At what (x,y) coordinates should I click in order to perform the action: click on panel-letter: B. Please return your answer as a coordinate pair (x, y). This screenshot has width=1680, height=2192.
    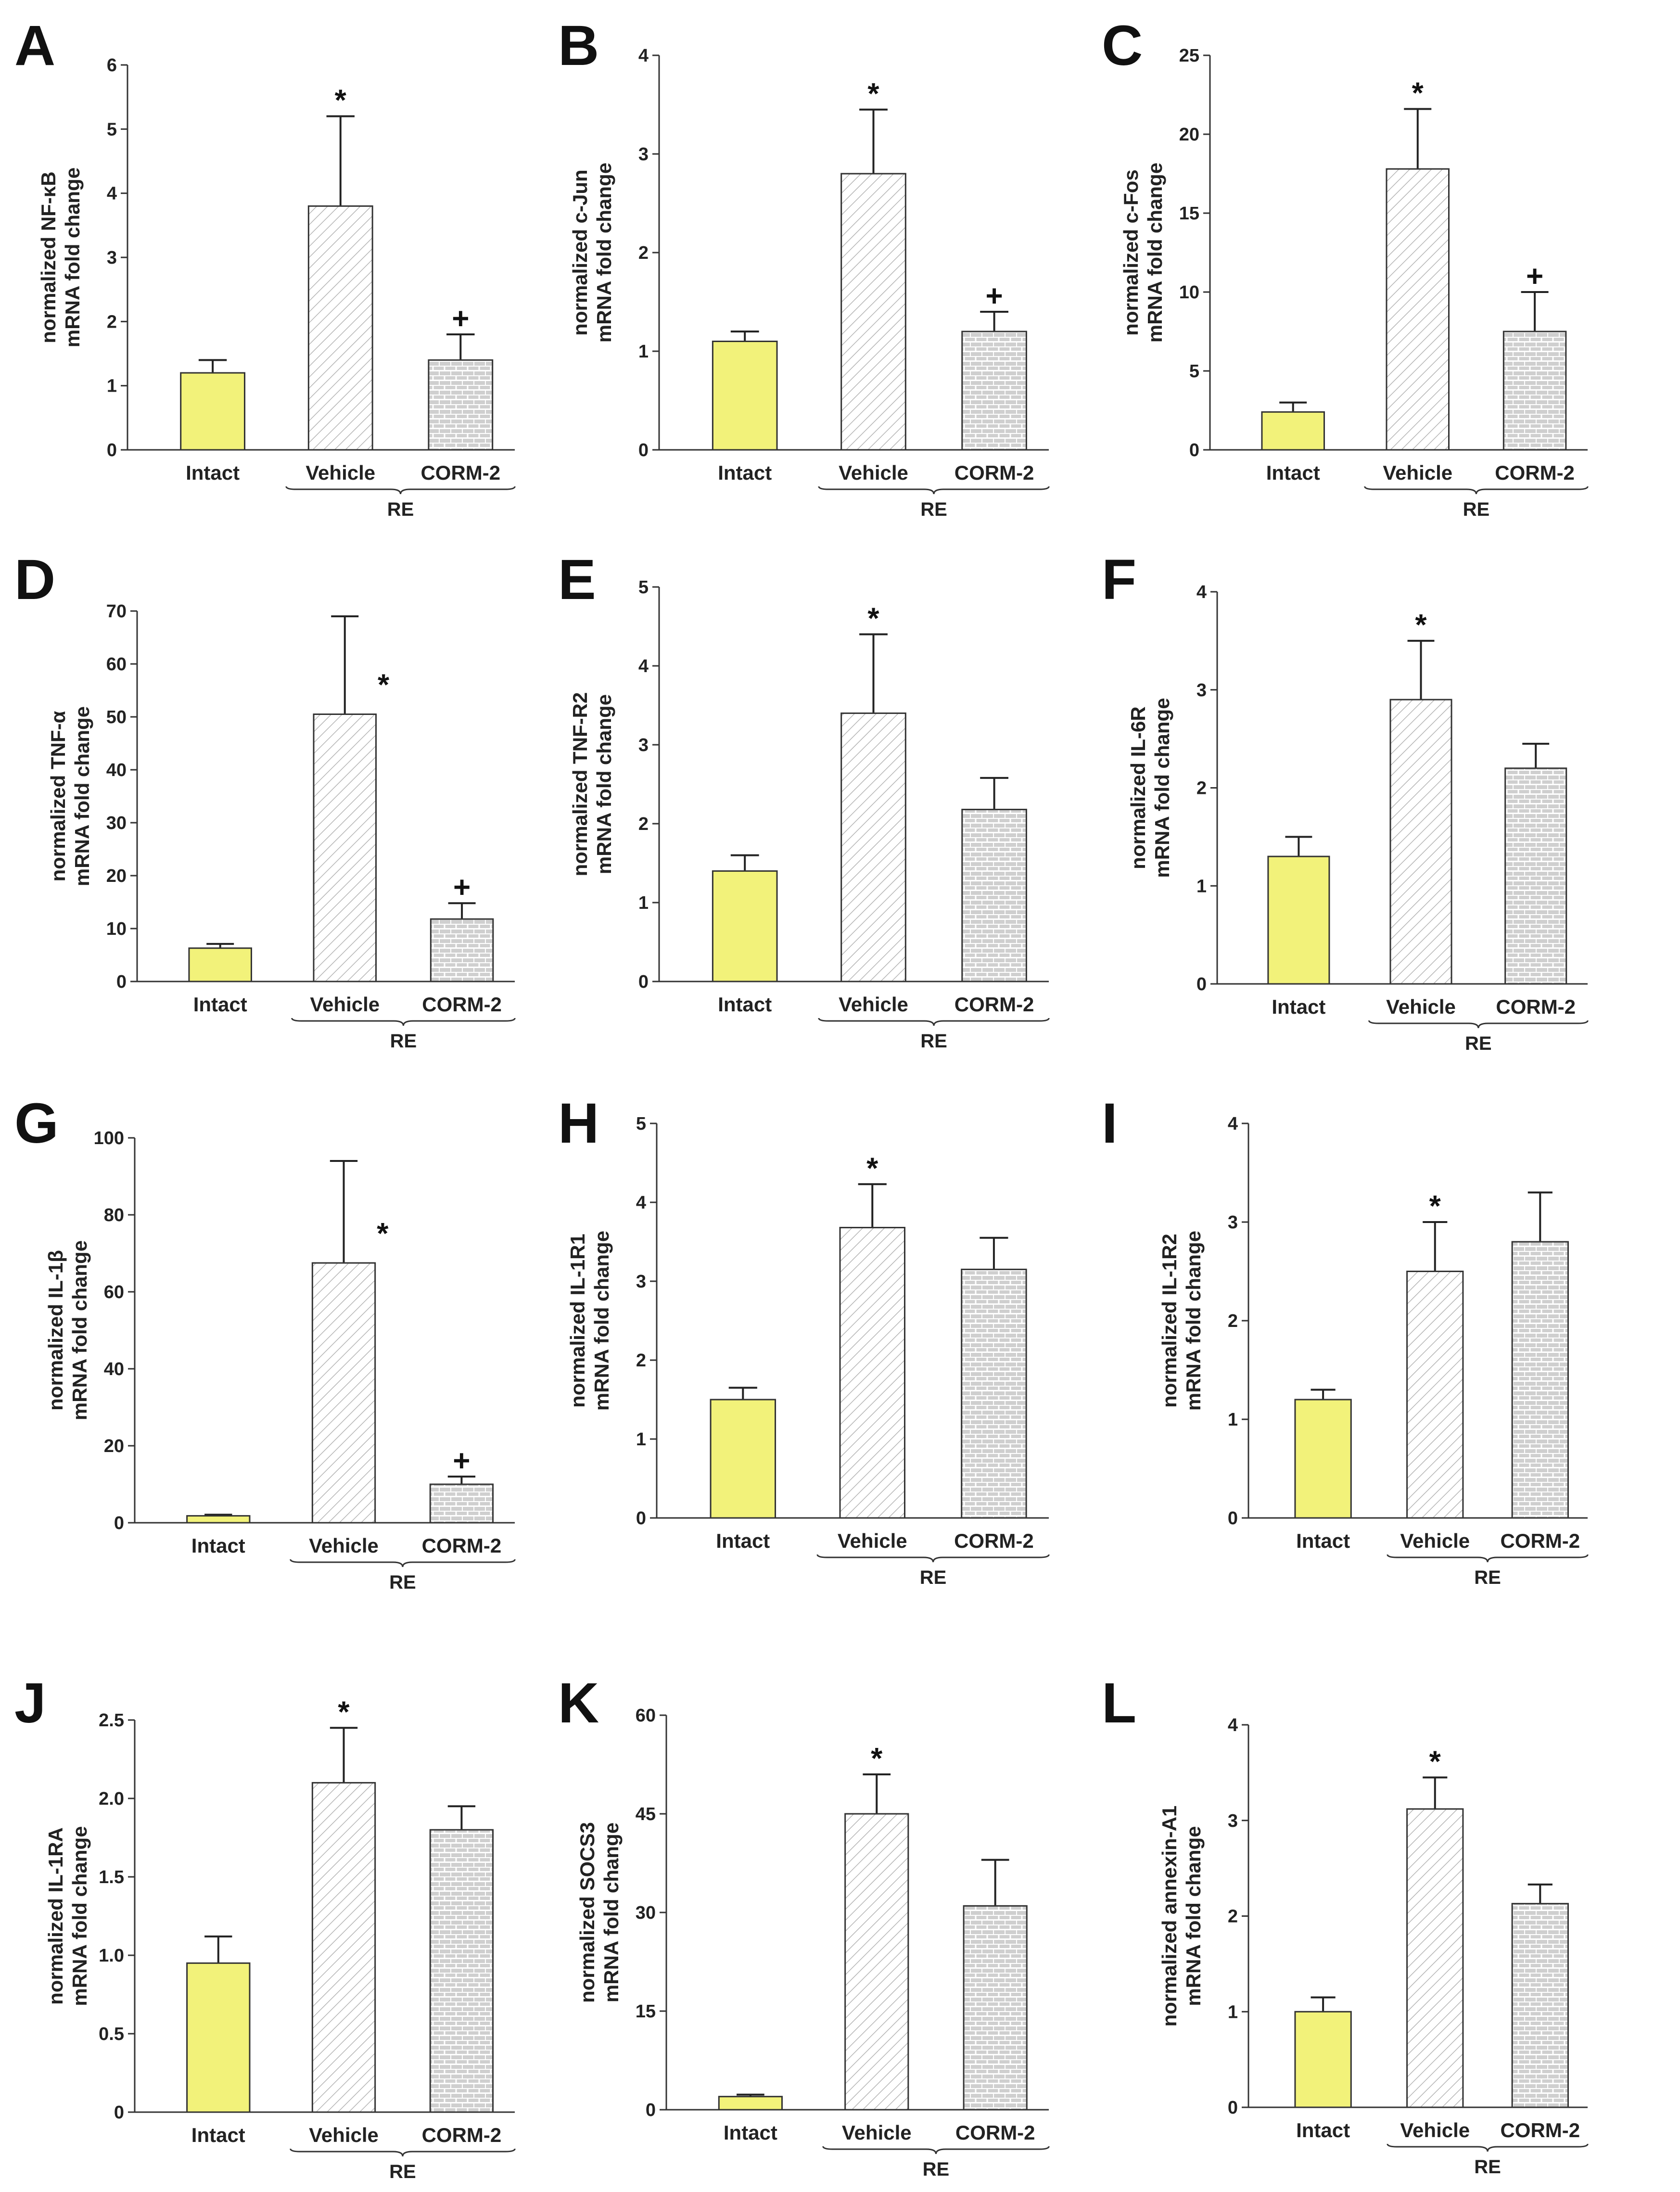
    Looking at the image, I should click on (578, 45).